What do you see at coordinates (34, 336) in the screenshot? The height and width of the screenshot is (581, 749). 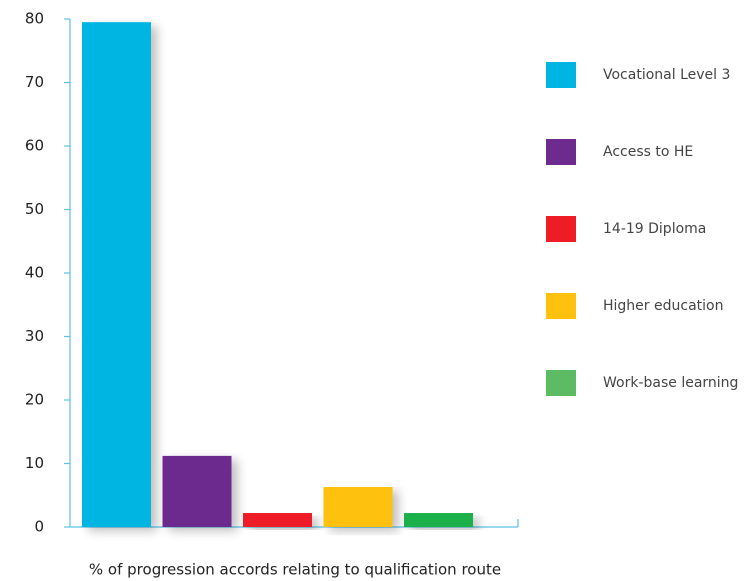 I see `y-tick-label: 30` at bounding box center [34, 336].